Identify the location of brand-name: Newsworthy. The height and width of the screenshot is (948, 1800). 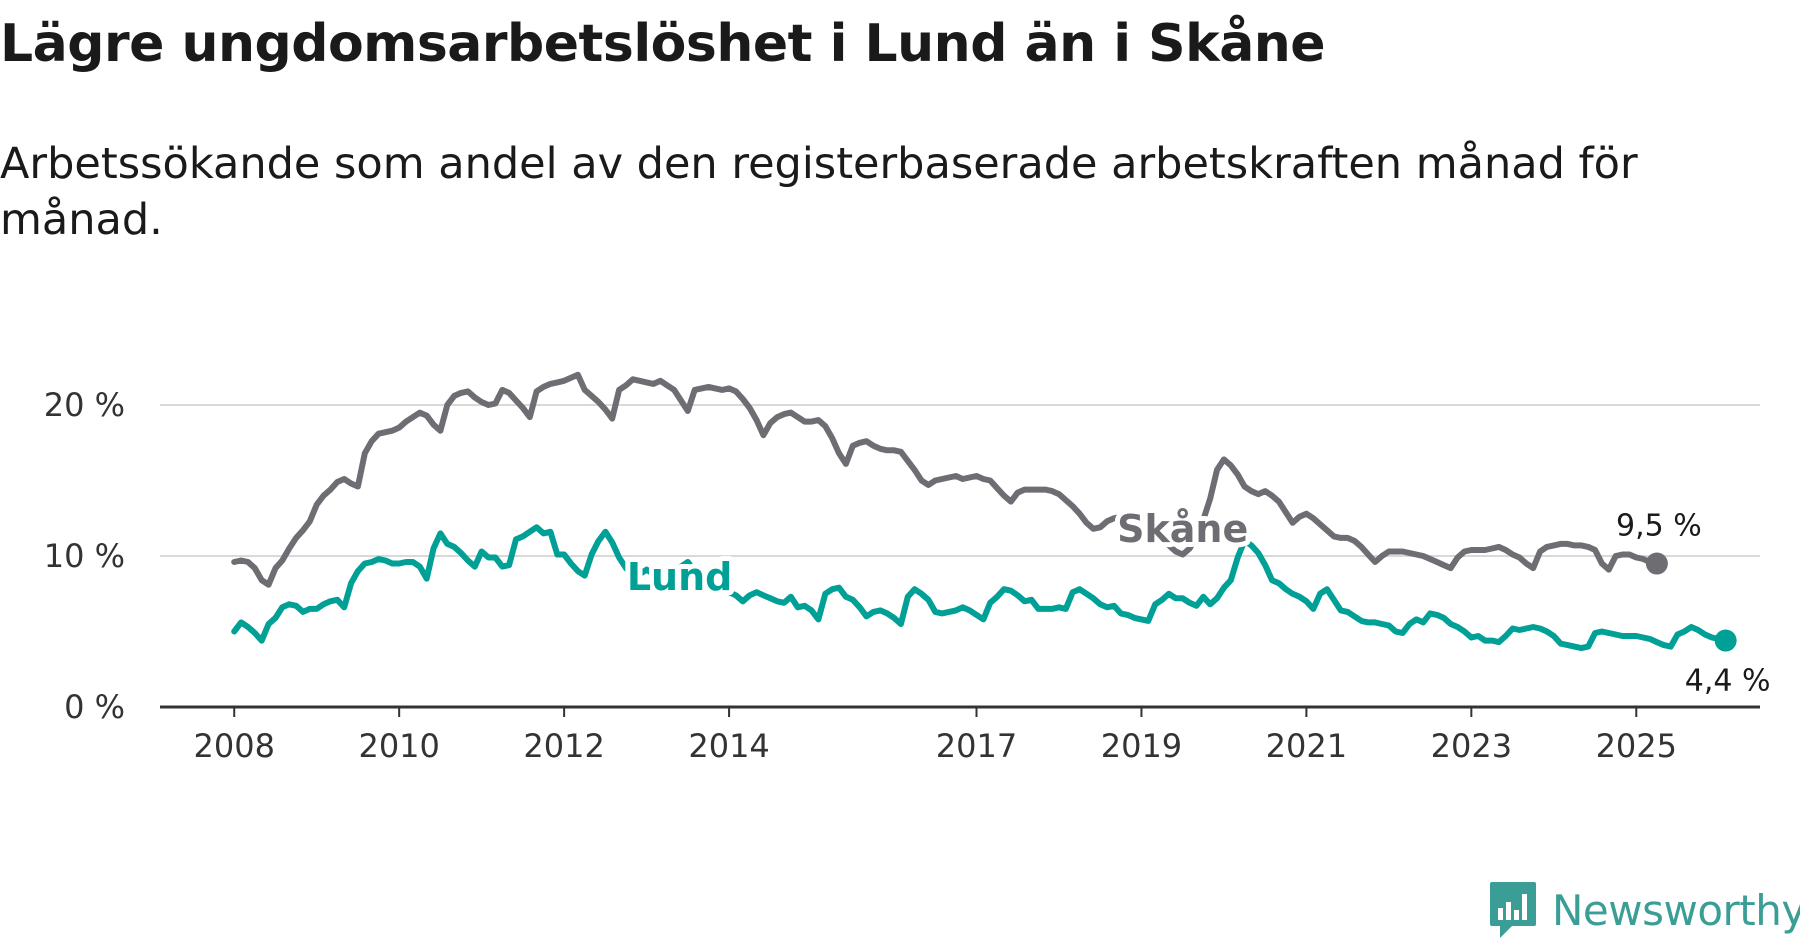
(1676, 910).